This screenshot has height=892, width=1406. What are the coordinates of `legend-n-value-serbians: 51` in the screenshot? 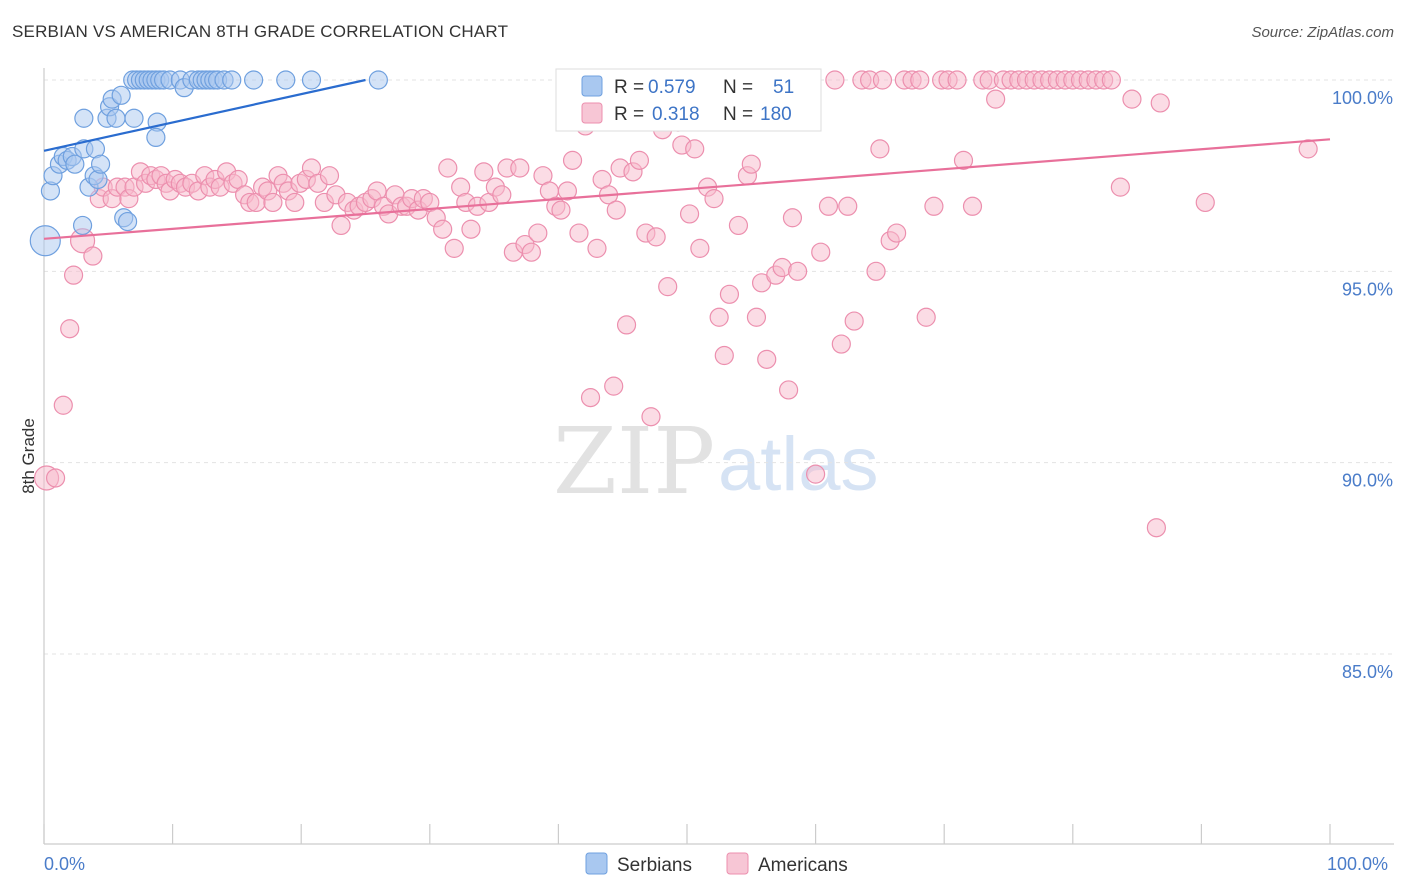 It's located at (783, 87).